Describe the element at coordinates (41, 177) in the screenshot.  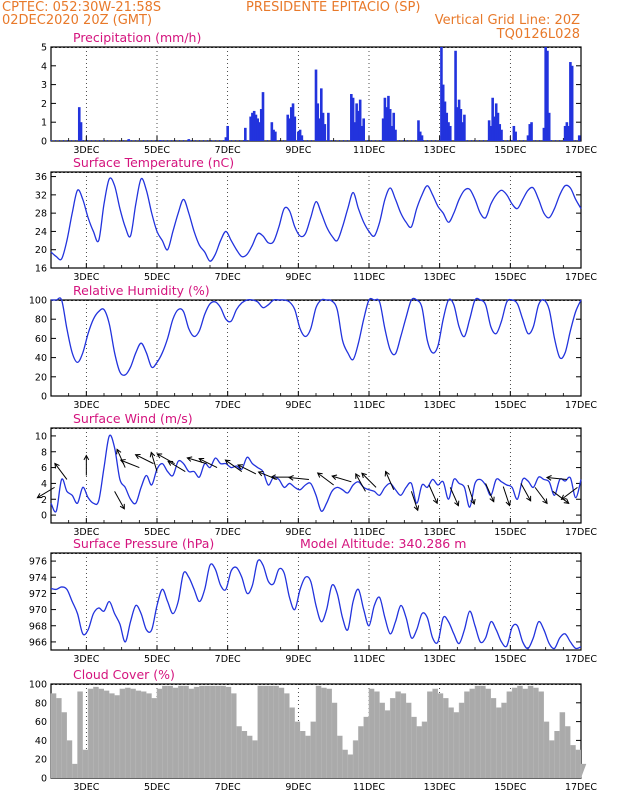
I see `y-tick-label: 36` at that location.